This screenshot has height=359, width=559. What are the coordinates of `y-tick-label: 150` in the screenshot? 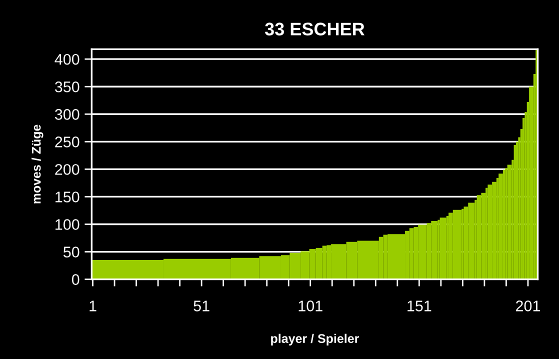 It's located at (68, 197).